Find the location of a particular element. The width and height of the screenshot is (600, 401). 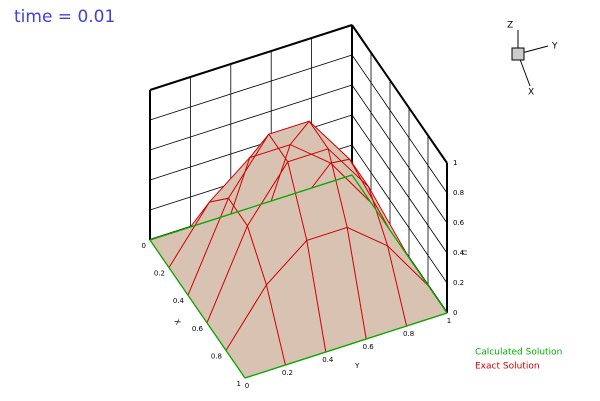

chart-title: time = 0.01 is located at coordinates (64, 17).